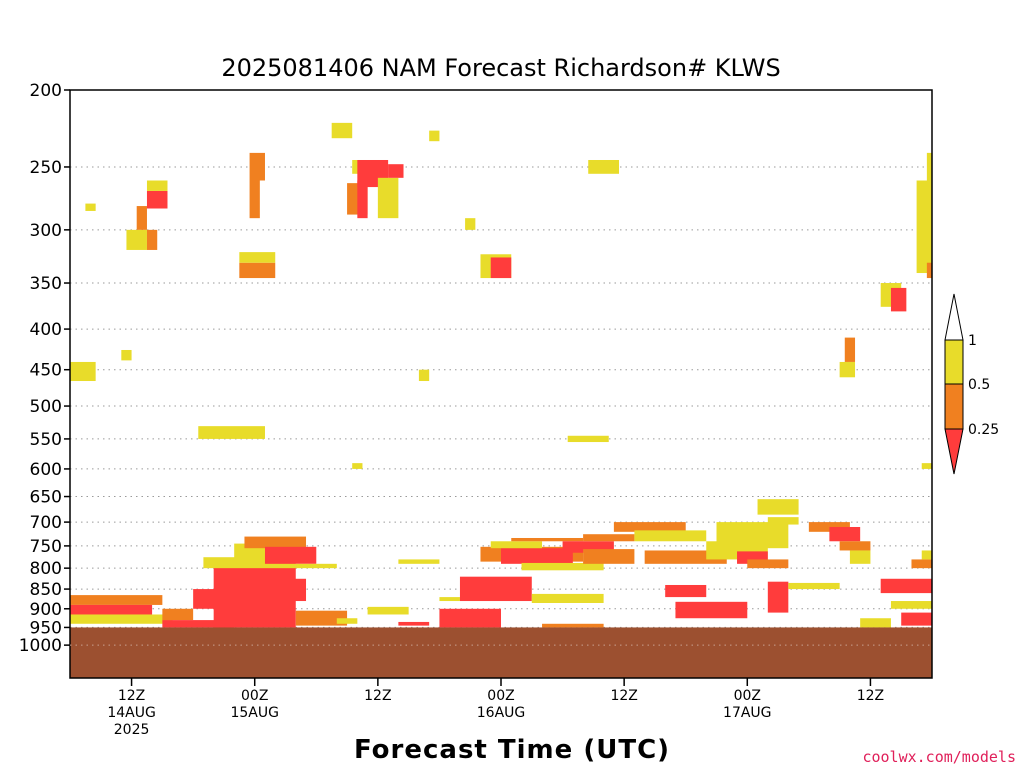 The image size is (1024, 768). I want to click on y-tick-label: 500, so click(46, 407).